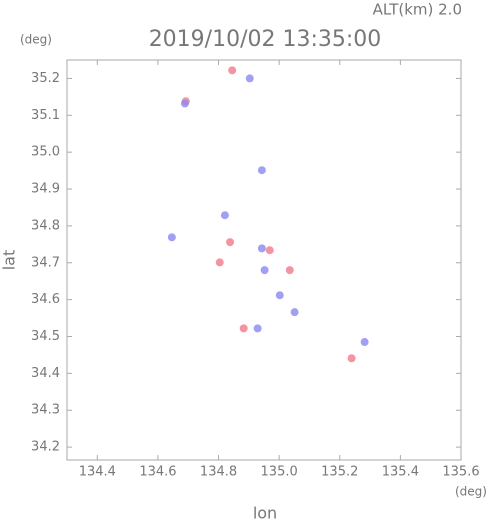 This screenshot has width=491, height=521. Describe the element at coordinates (45, 78) in the screenshot. I see `y-tick-label: 35.2` at that location.